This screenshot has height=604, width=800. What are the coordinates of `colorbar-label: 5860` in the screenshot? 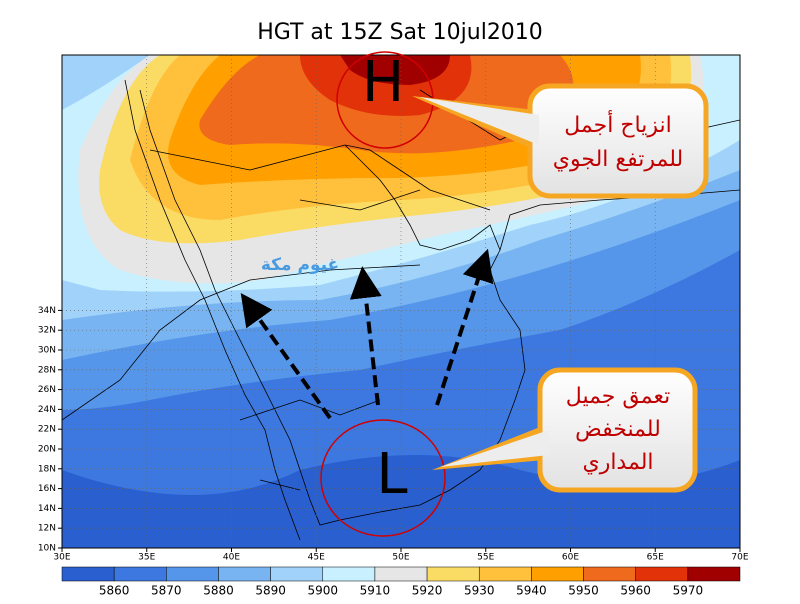 It's located at (114, 591).